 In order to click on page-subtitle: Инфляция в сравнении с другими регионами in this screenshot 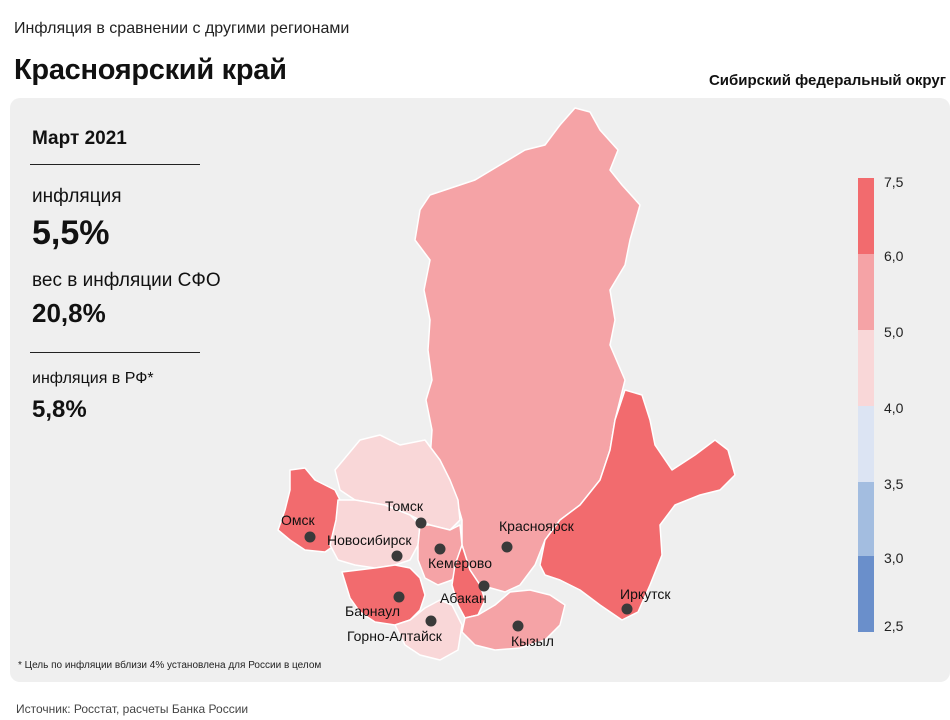, I will do `click(182, 28)`.